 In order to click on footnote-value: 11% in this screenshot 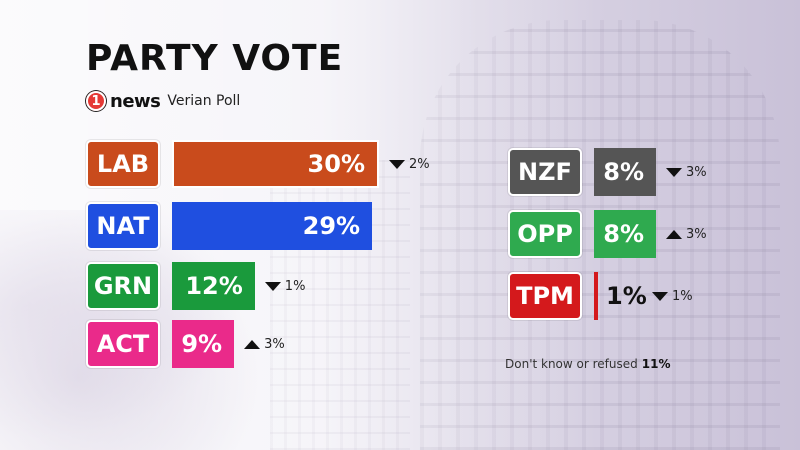, I will do `click(656, 364)`.